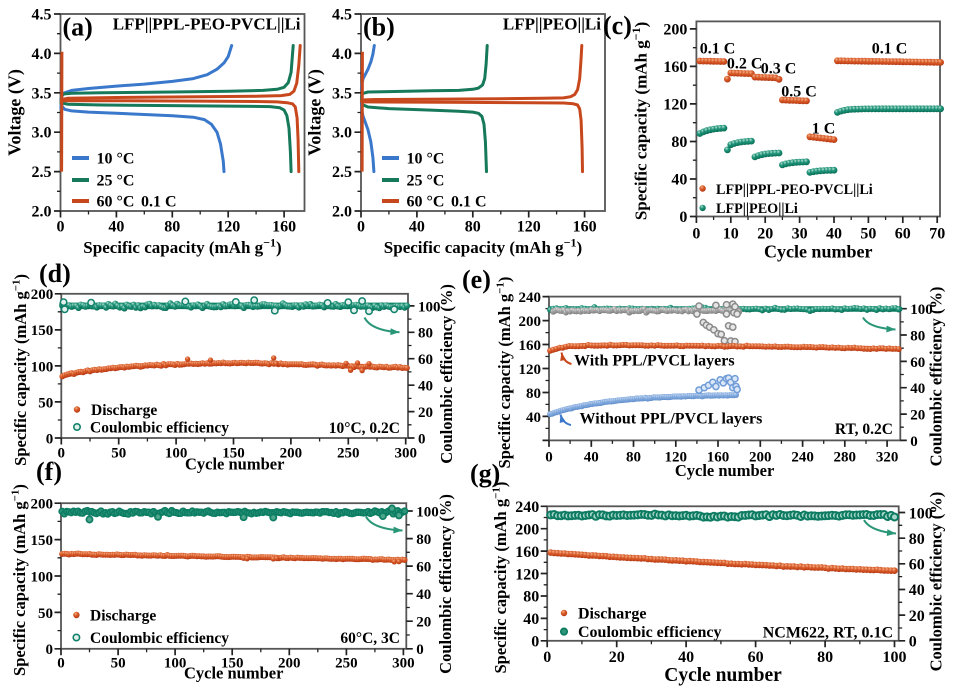 The height and width of the screenshot is (695, 954). I want to click on svg-text: Discharge, so click(123, 615).